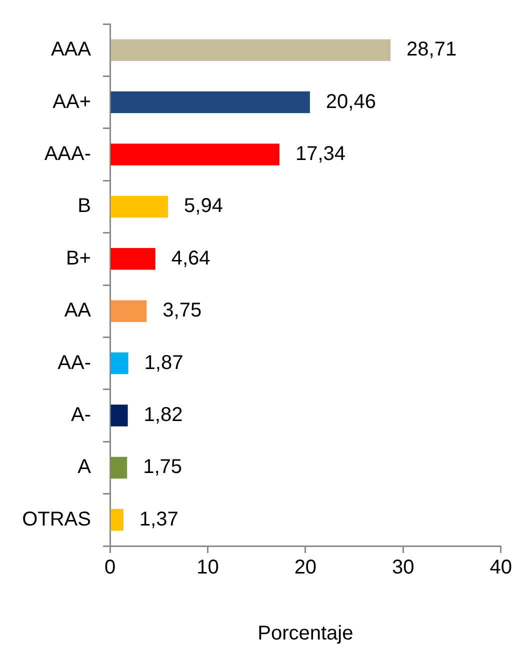 Image resolution: width=515 pixels, height=648 pixels. What do you see at coordinates (67, 154) in the screenshot?
I see `y-tick-label: AAA-` at bounding box center [67, 154].